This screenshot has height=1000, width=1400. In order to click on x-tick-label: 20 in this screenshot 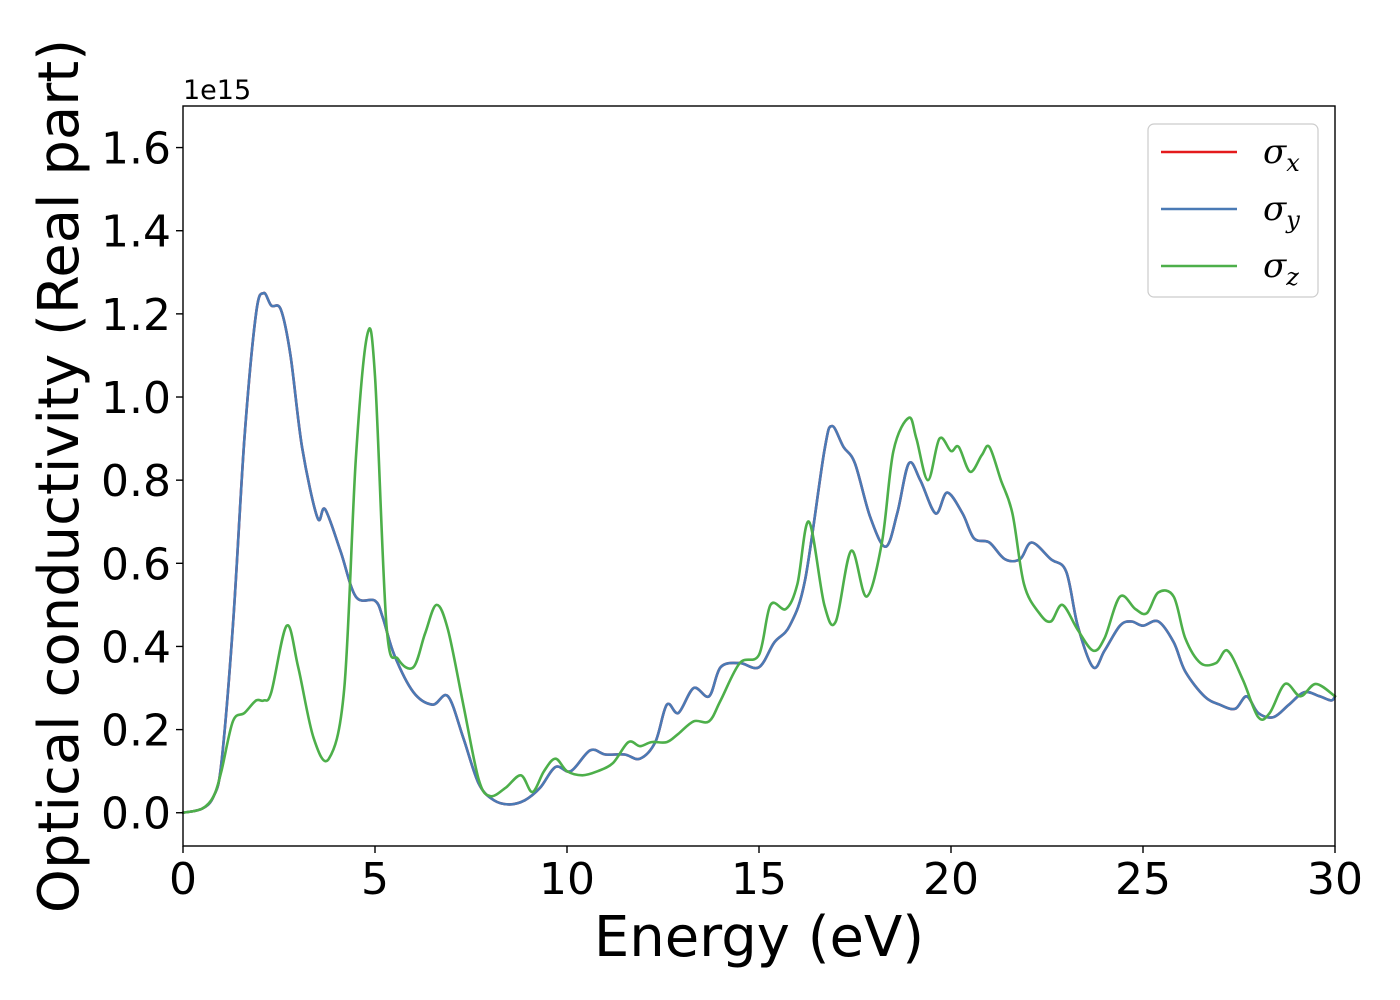, I will do `click(951, 879)`.